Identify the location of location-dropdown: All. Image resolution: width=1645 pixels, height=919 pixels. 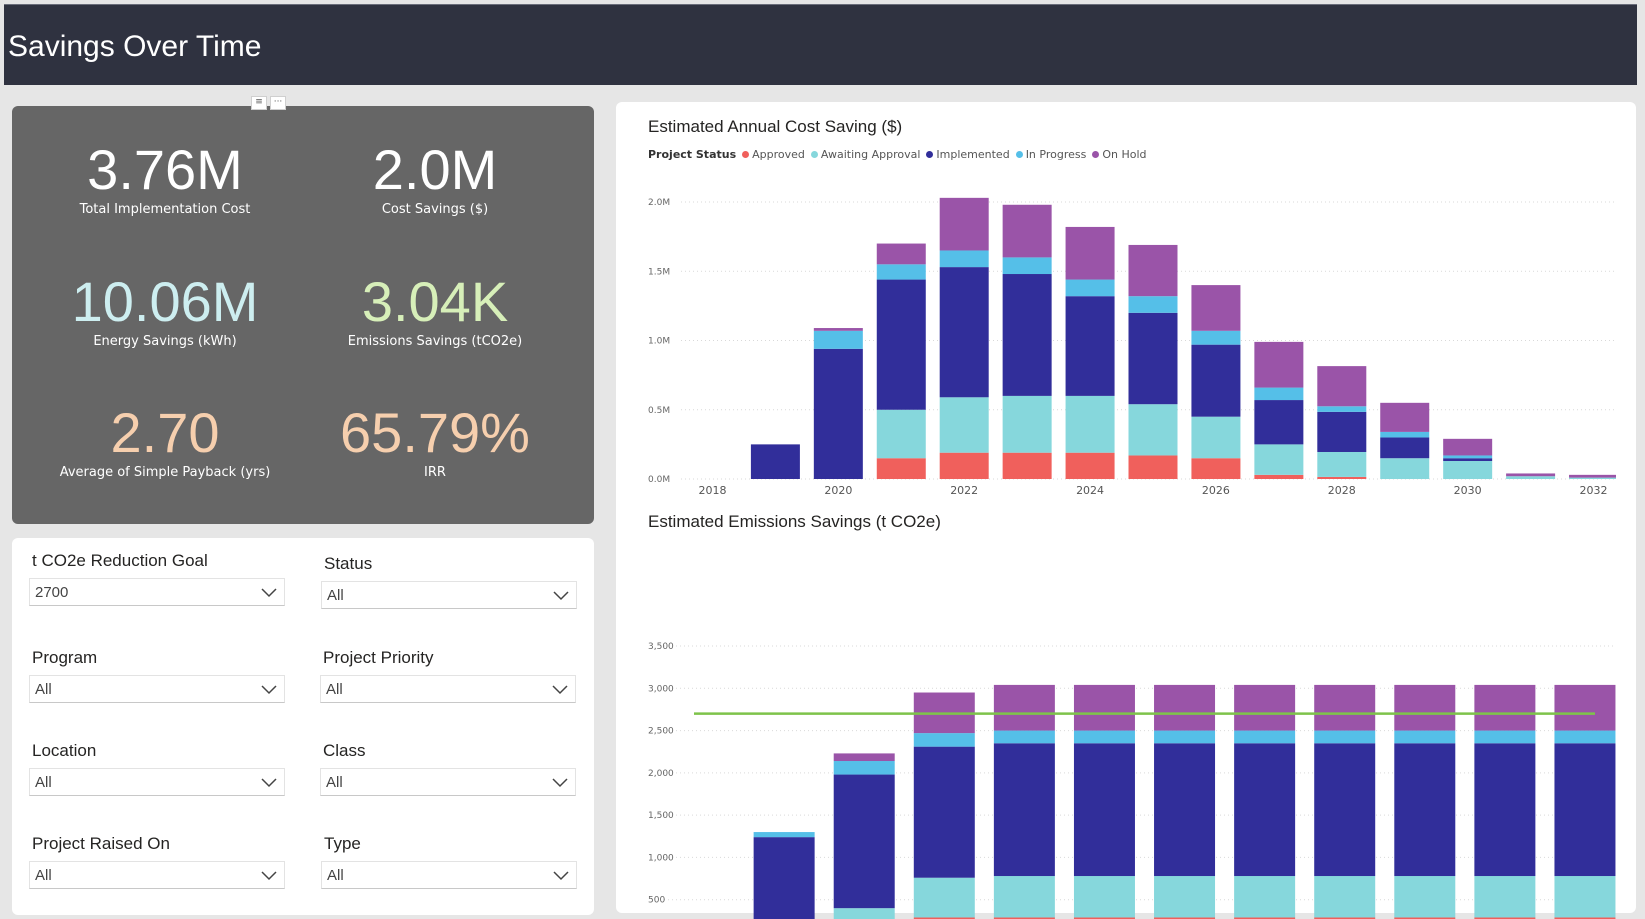
(157, 782).